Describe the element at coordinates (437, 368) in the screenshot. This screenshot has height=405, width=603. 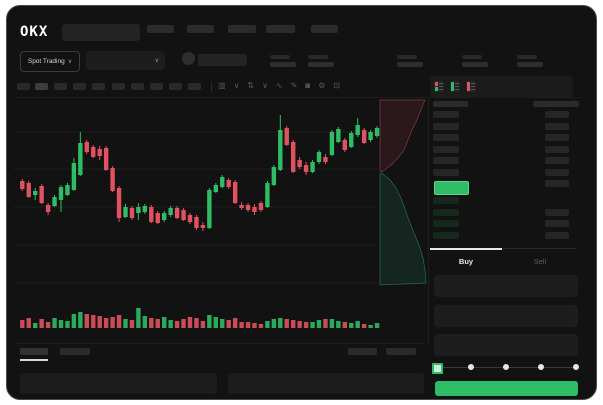
I see `slider-handle-active` at that location.